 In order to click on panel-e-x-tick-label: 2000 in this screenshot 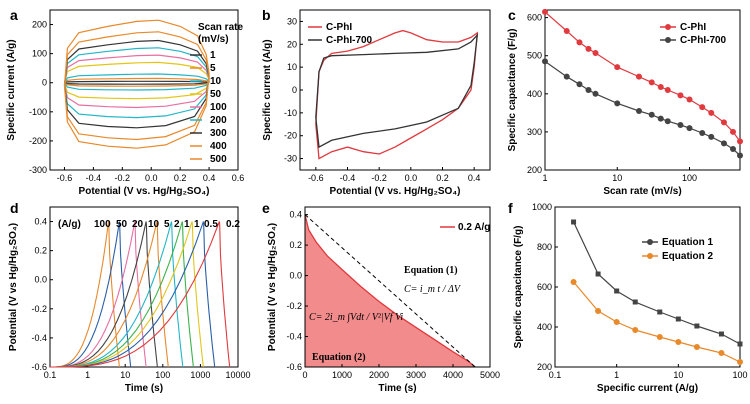, I will do `click(379, 375)`.